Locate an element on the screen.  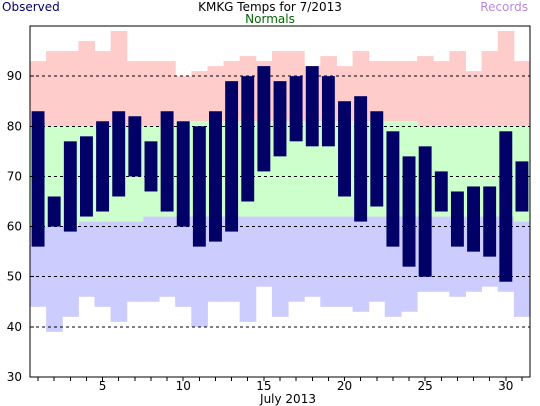
x-tick-label: 15 is located at coordinates (263, 386).